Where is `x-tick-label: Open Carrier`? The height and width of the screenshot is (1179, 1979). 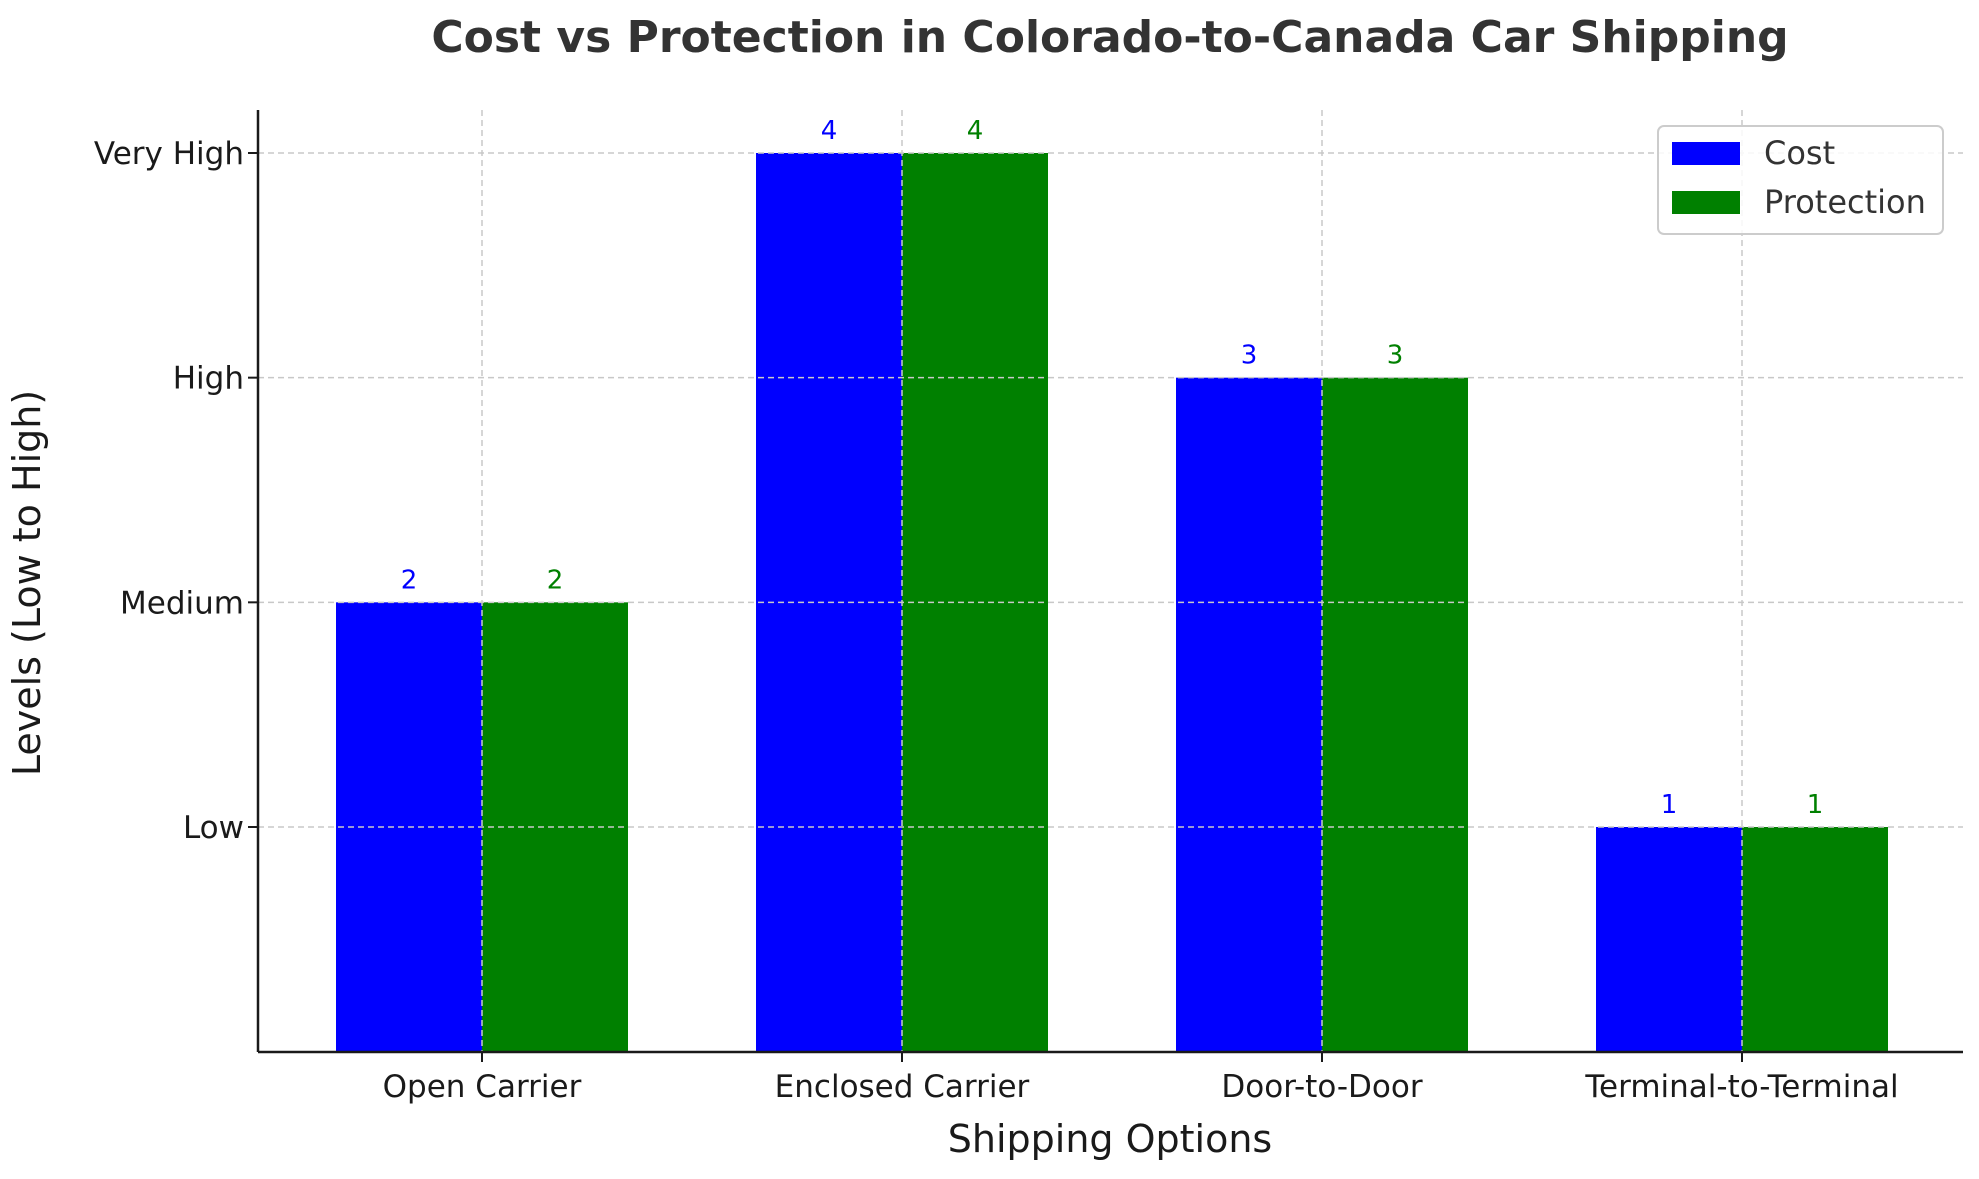
x-tick-label: Open Carrier is located at coordinates (482, 1087).